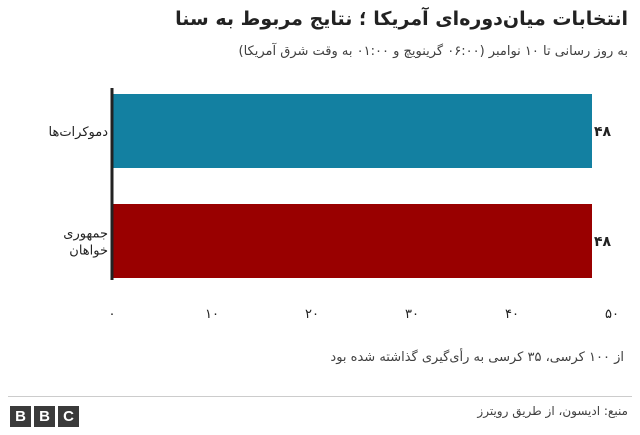  What do you see at coordinates (112, 314) in the screenshot?
I see `x-tick-label-0: ۰` at bounding box center [112, 314].